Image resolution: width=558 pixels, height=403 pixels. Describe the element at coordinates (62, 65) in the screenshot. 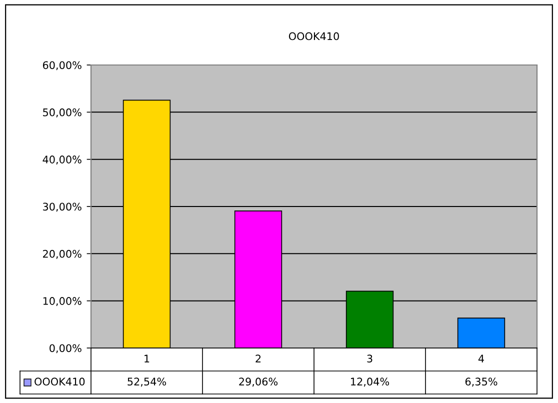

I see `y-tick-label: 60,00%` at that location.